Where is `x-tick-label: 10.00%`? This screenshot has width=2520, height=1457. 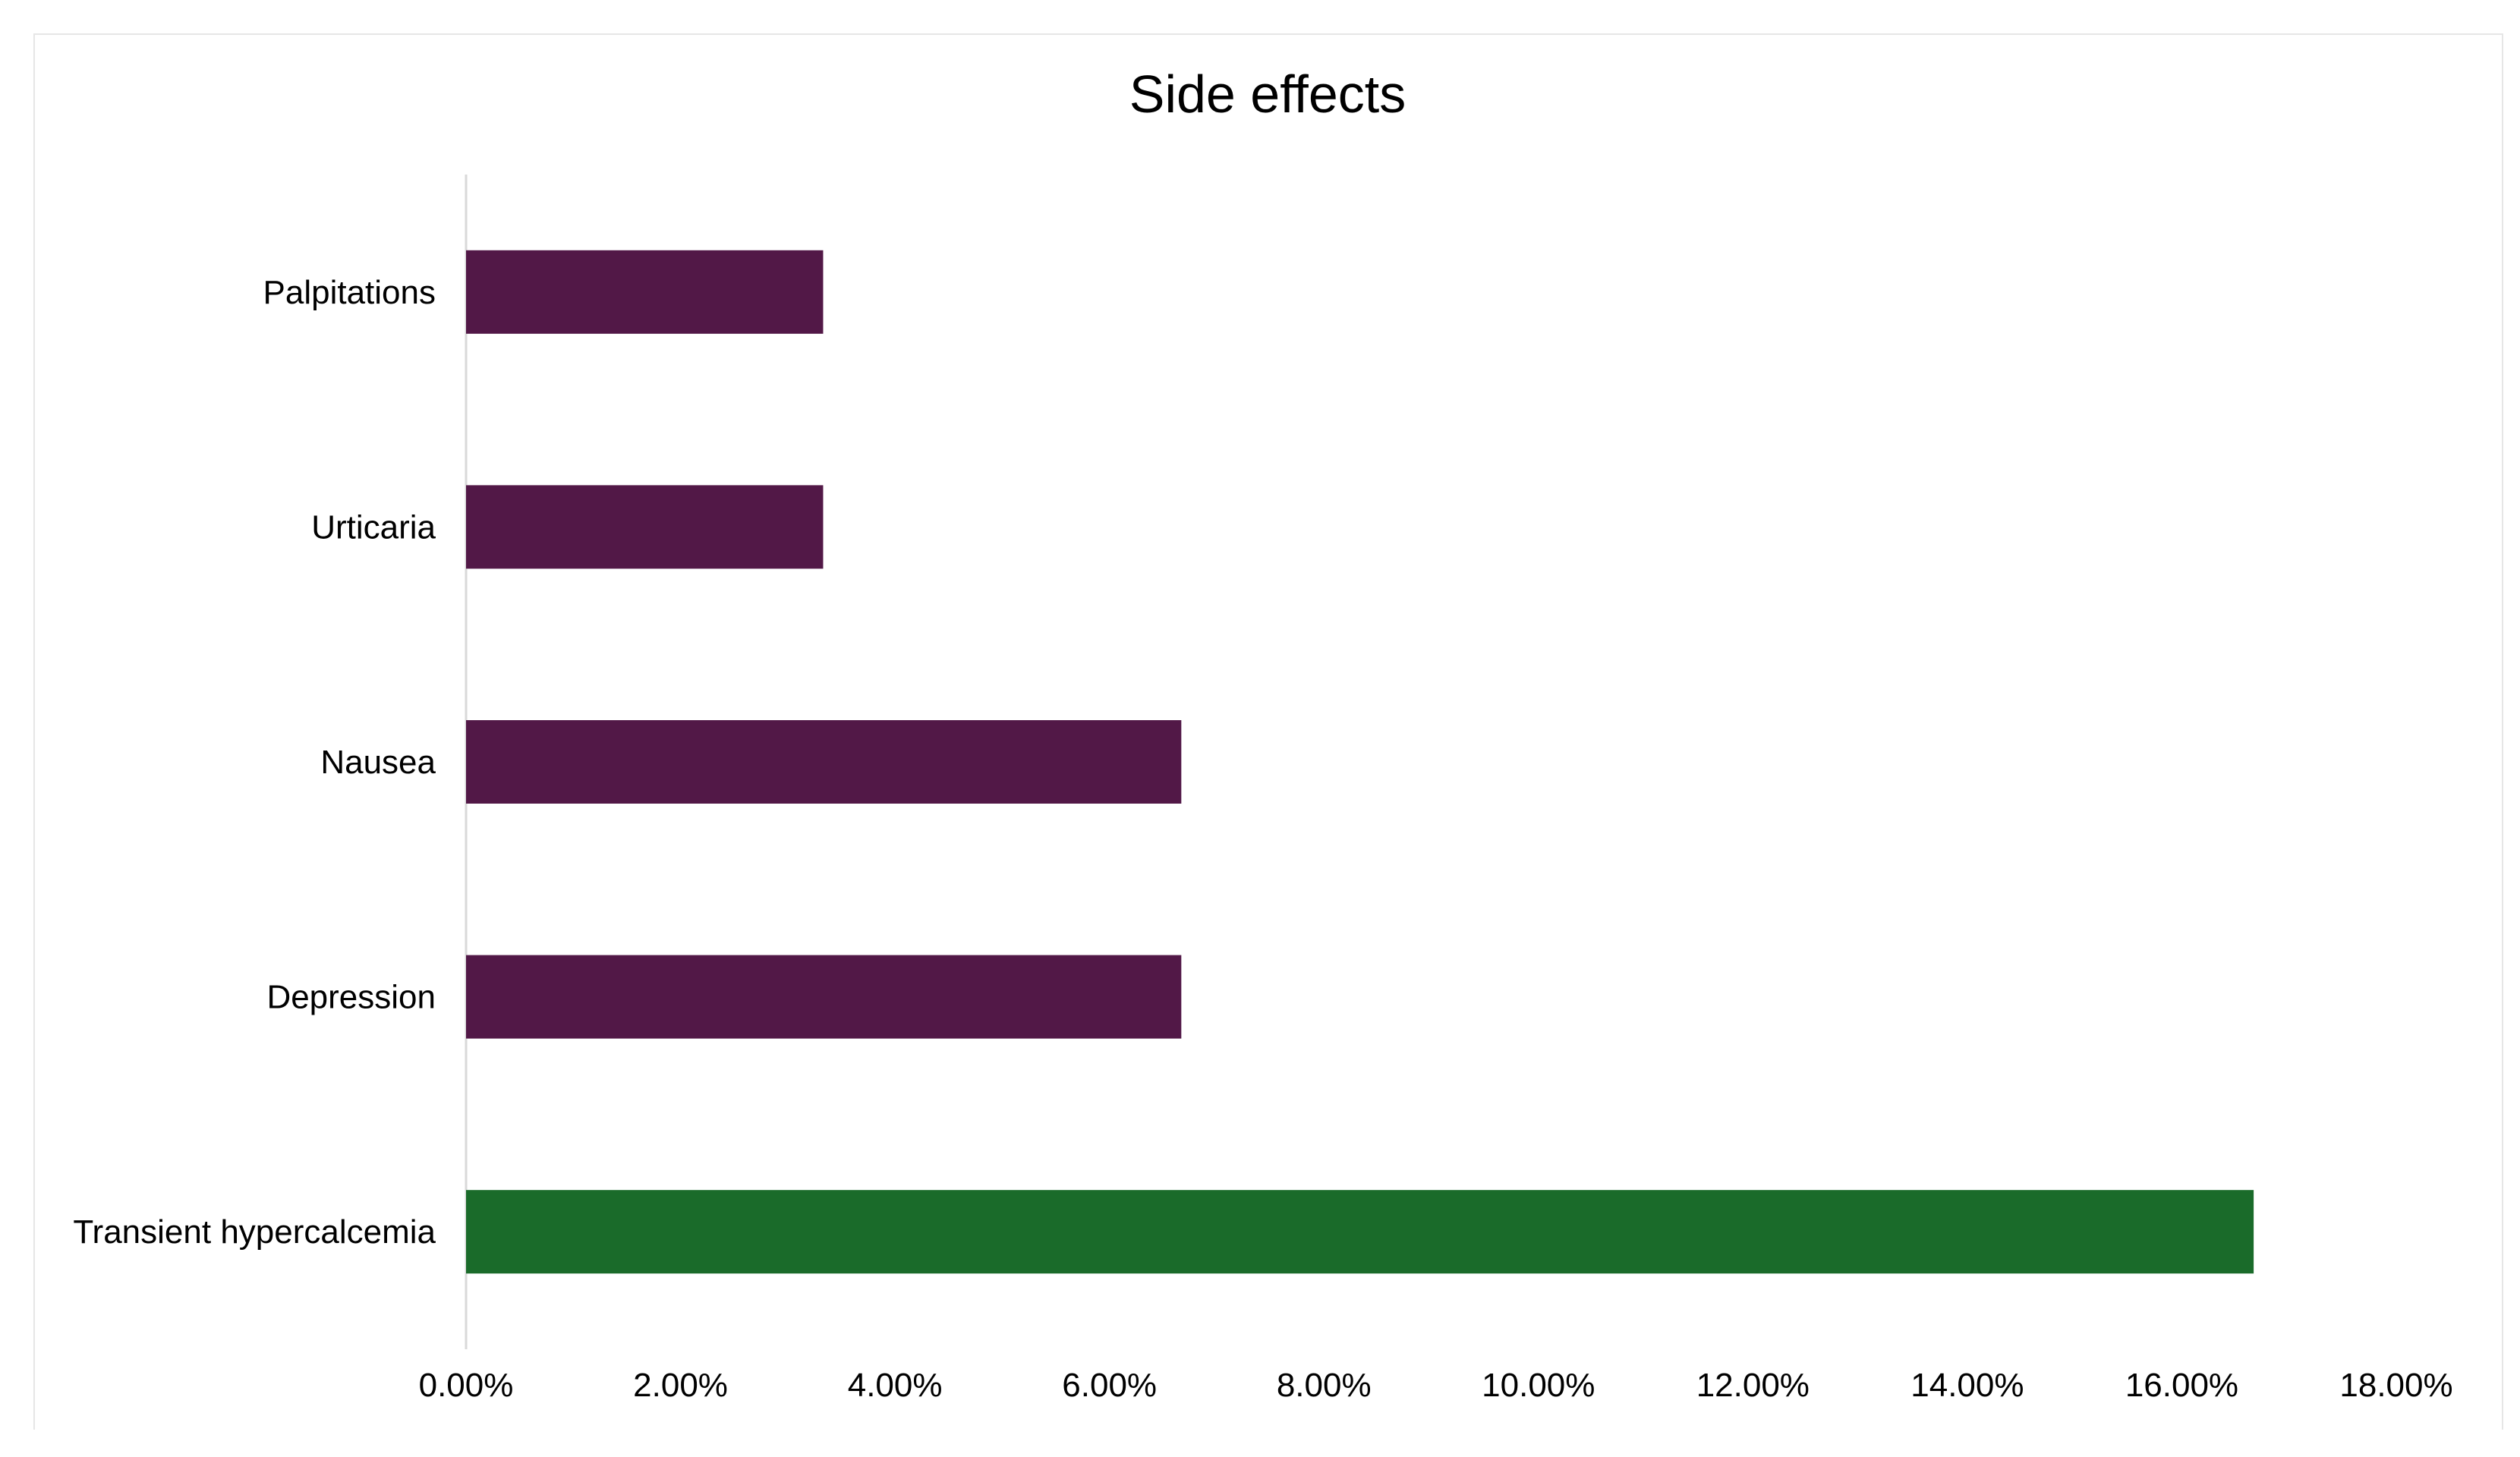 x-tick-label: 10.00% is located at coordinates (1538, 1385).